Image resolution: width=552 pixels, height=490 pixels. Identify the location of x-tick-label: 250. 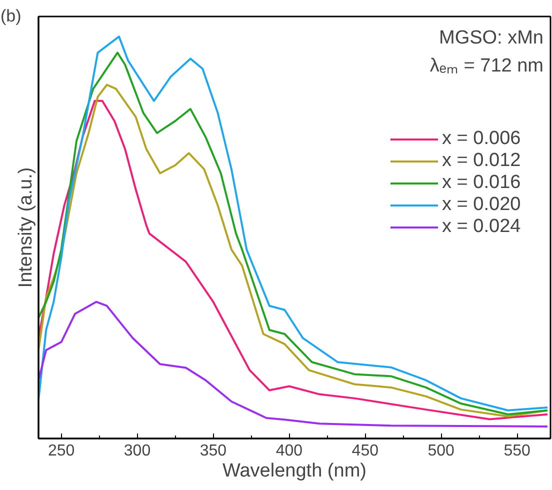
(61, 451).